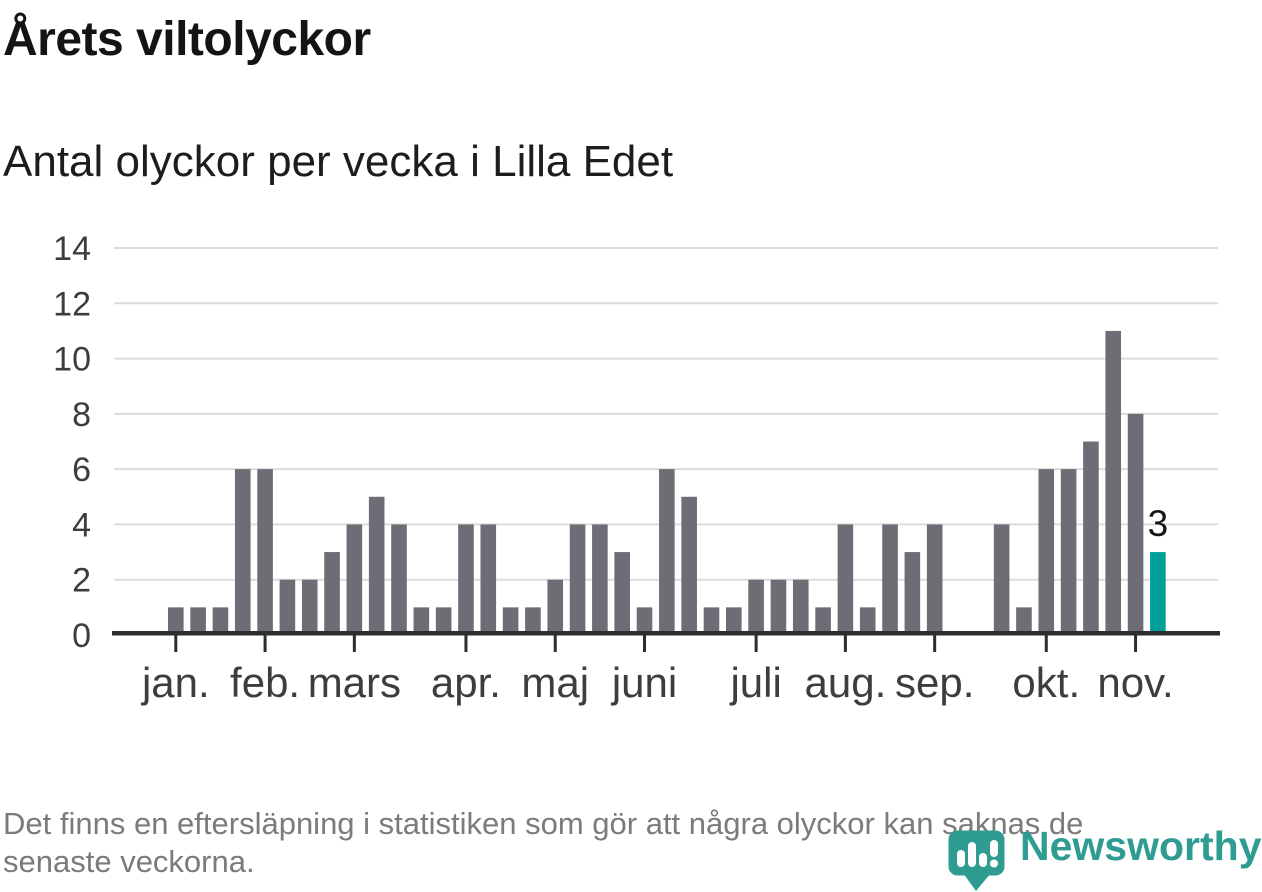 The height and width of the screenshot is (892, 1262). I want to click on x-tick-jan, so click(176, 643).